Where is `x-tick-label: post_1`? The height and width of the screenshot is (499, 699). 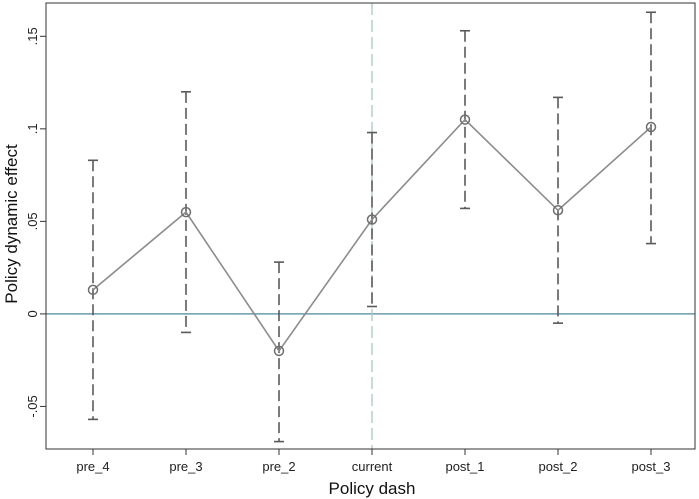 x-tick-label: post_1 is located at coordinates (464, 466).